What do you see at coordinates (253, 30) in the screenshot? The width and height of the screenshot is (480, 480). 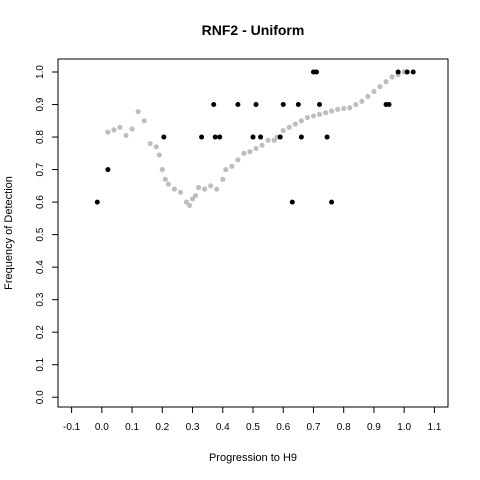 I see `chart-title: RNF2 - Uniform` at bounding box center [253, 30].